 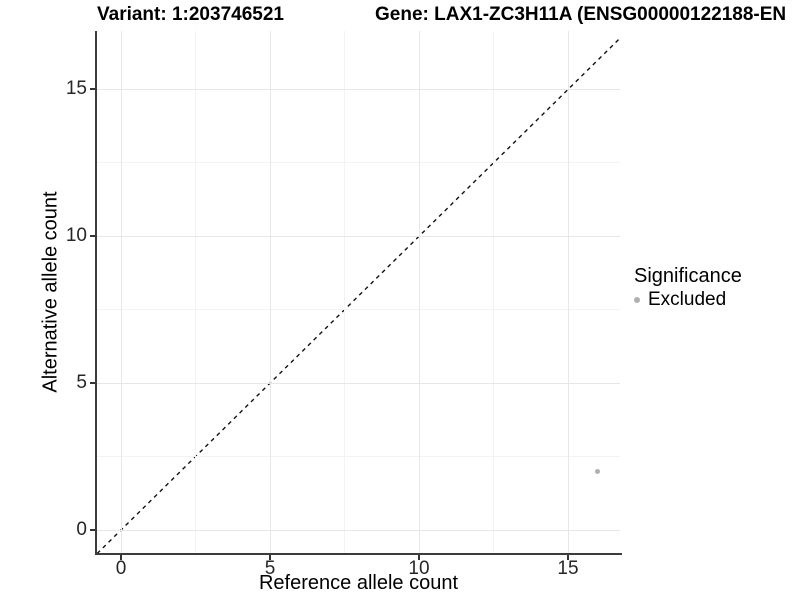 What do you see at coordinates (81, 383) in the screenshot?
I see `y-tick-label: 5` at bounding box center [81, 383].